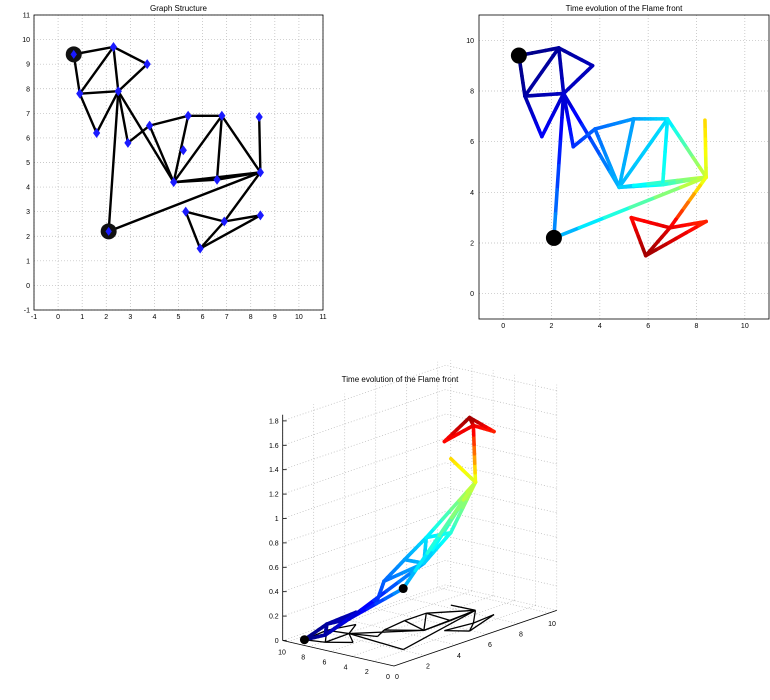 This screenshot has width=770, height=700. Describe the element at coordinates (179, 317) in the screenshot. I see `x-tick-label: 5` at that location.